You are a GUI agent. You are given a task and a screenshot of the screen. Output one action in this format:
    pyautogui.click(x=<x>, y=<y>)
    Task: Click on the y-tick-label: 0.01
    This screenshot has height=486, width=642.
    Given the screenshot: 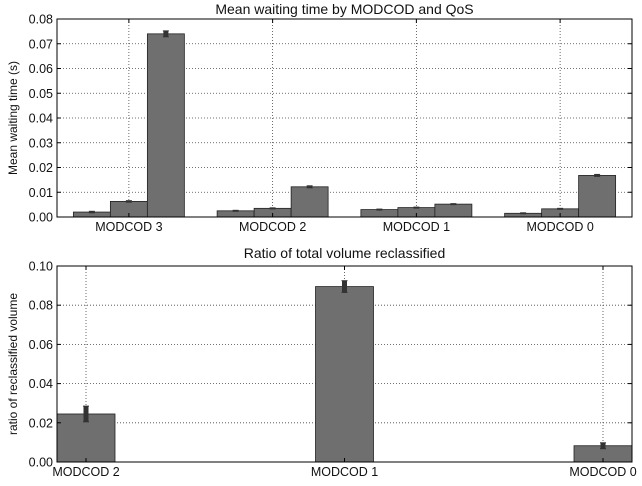 What is the action you would take?
    pyautogui.click(x=41, y=193)
    